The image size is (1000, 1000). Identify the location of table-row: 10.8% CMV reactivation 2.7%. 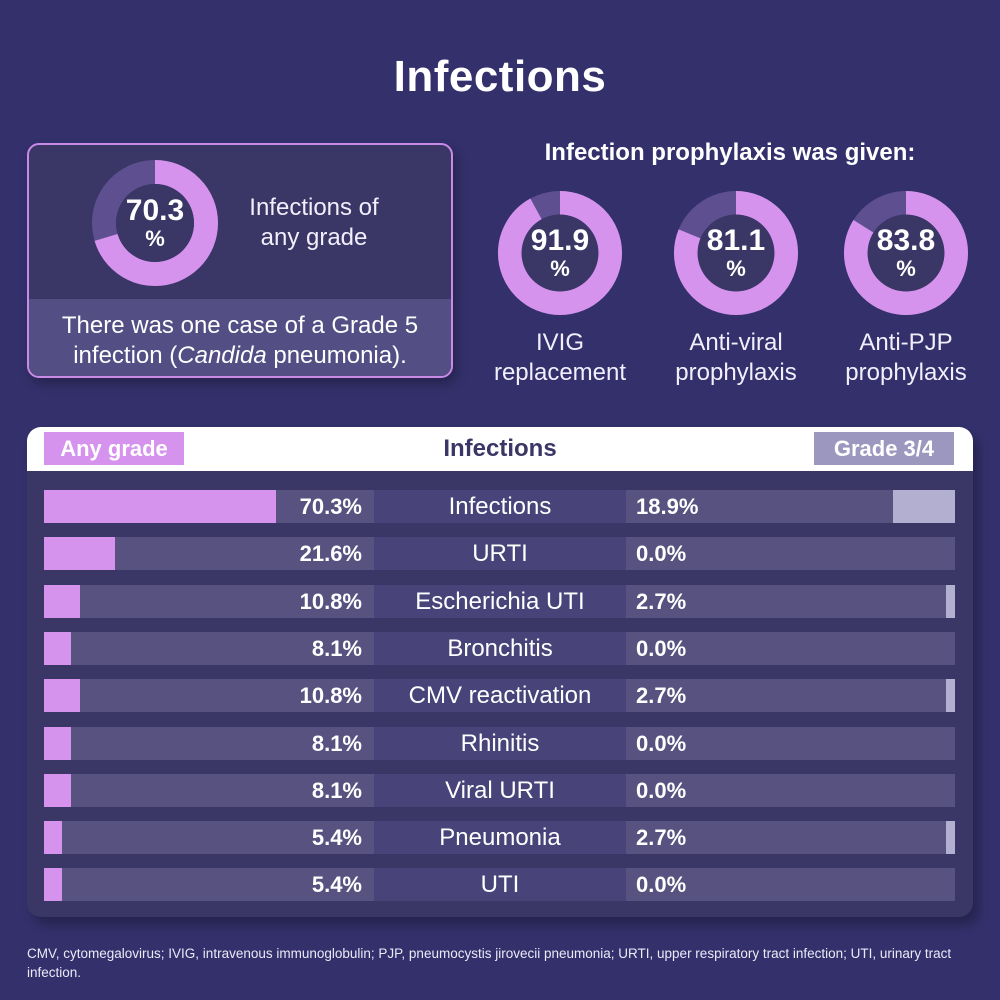
(499, 696).